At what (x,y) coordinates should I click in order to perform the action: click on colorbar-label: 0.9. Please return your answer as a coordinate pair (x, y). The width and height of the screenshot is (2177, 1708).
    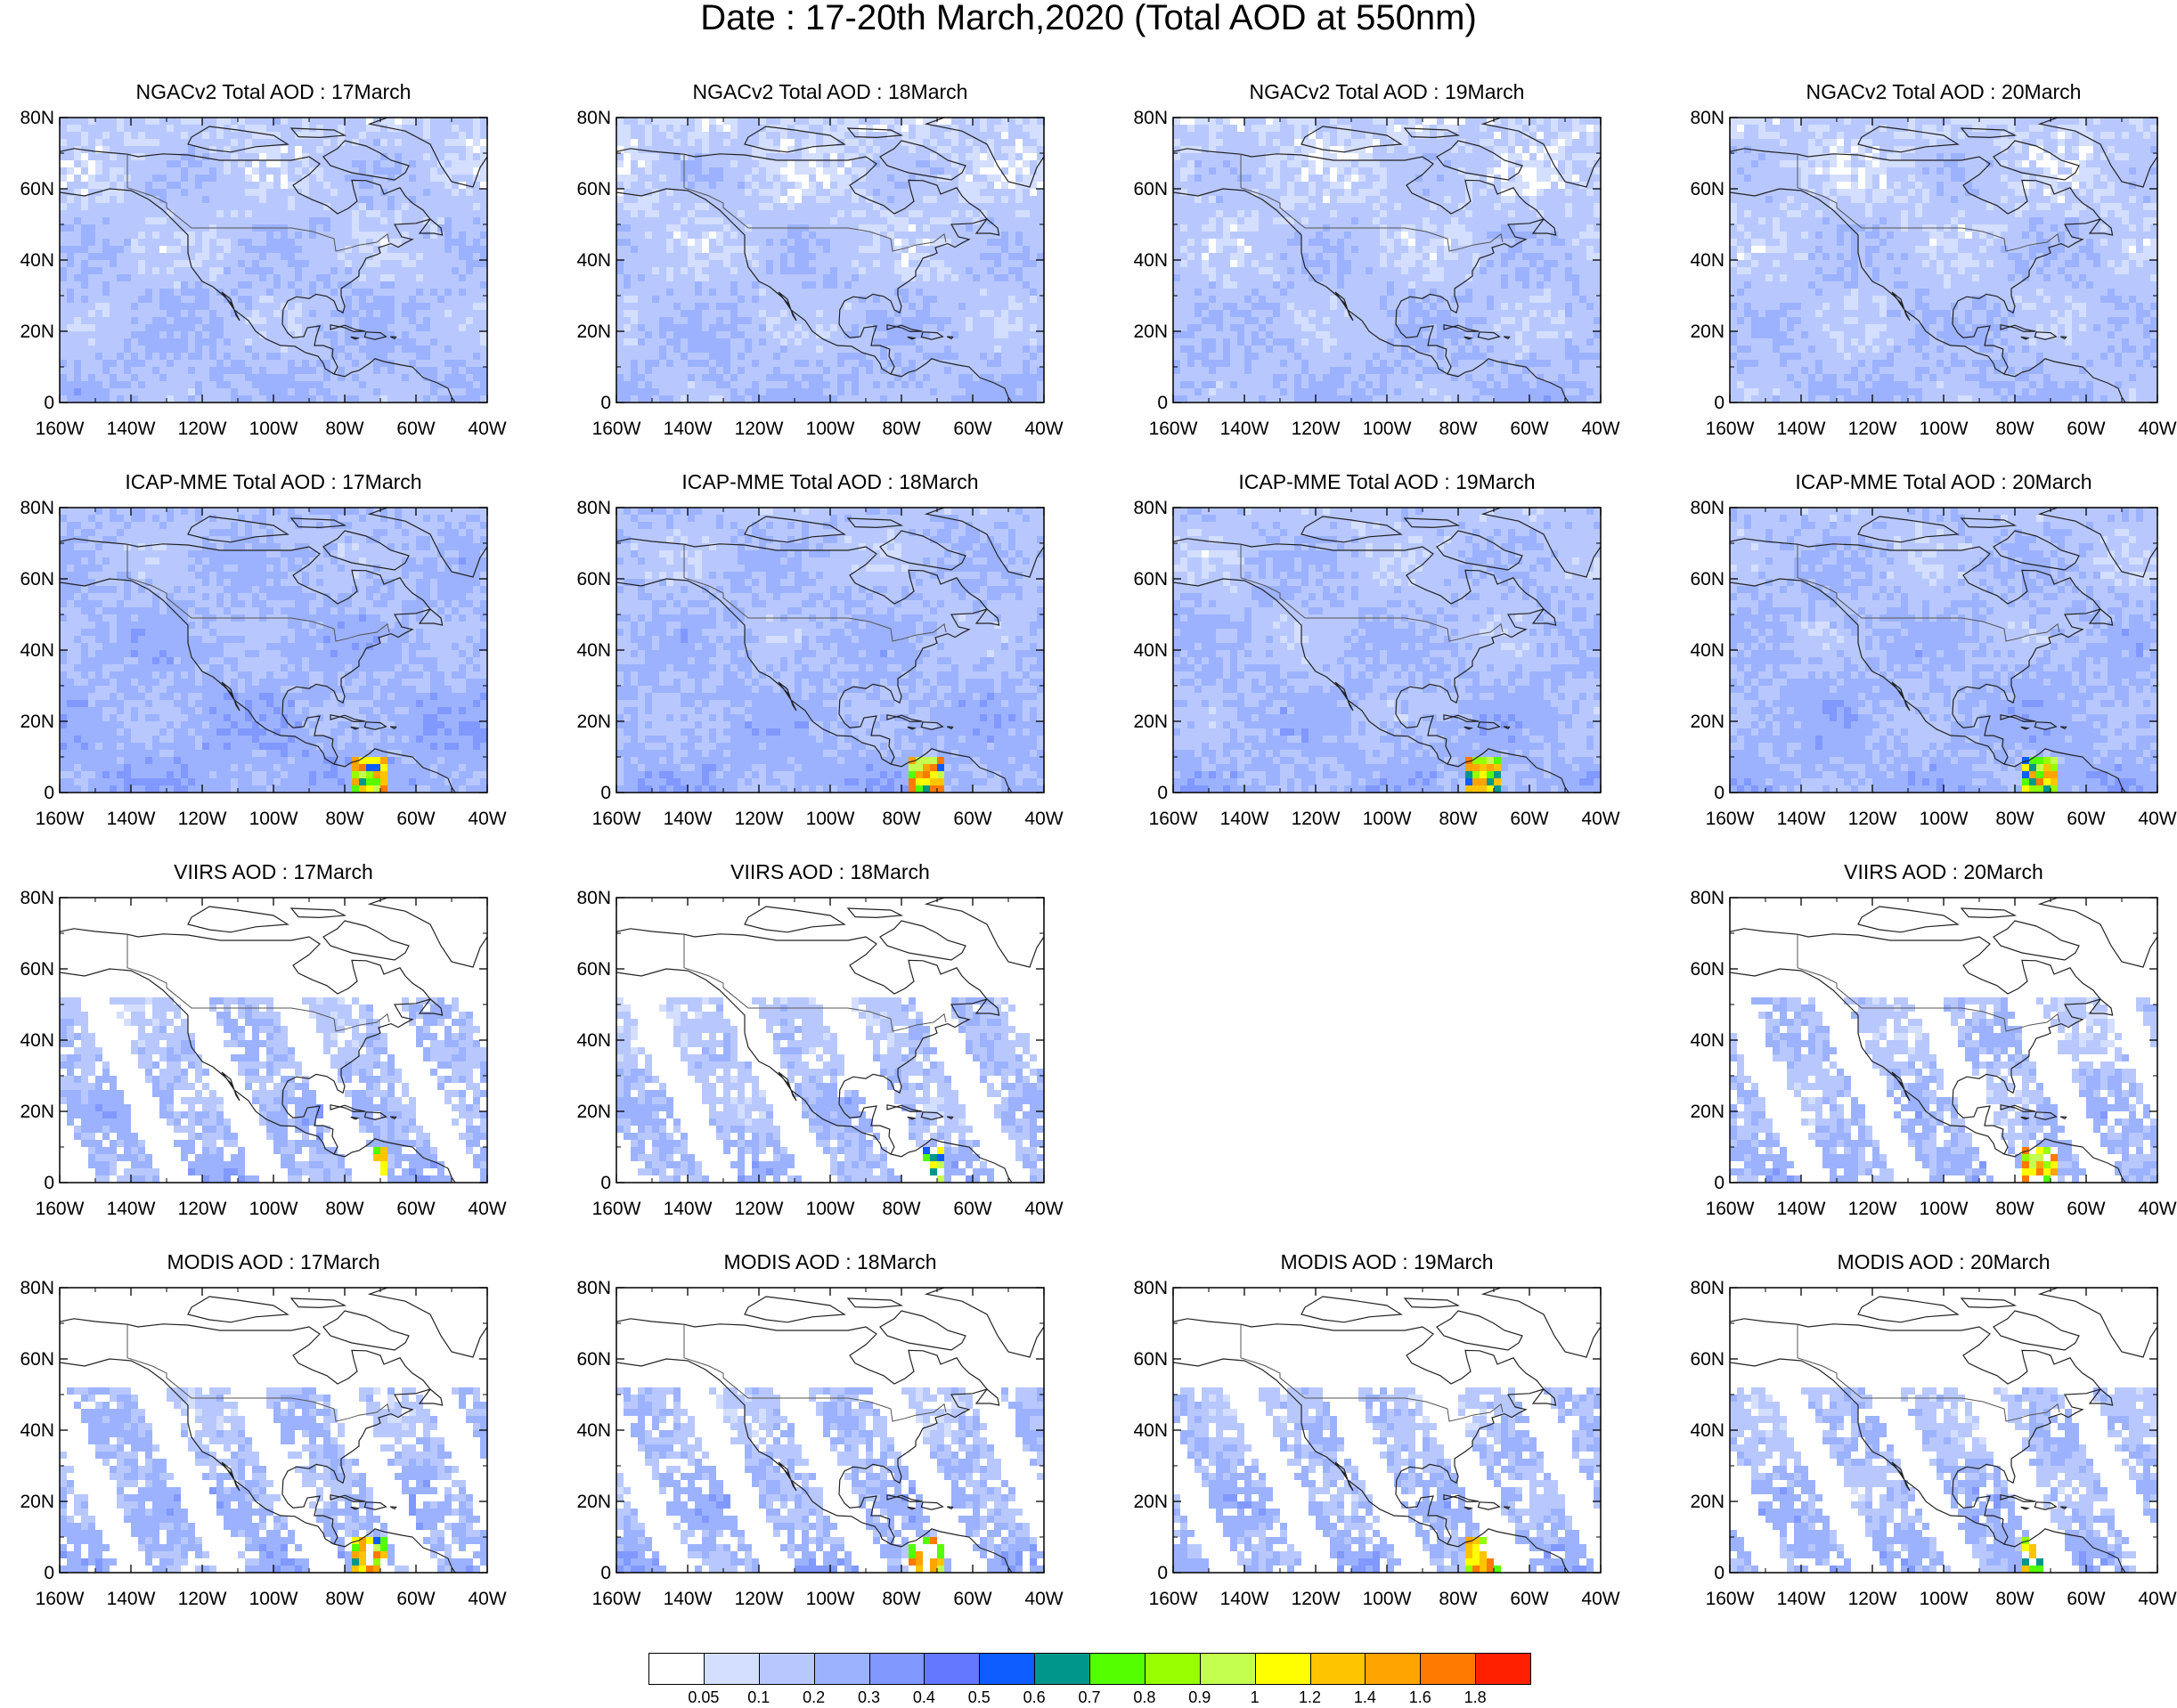
    Looking at the image, I should click on (1199, 1697).